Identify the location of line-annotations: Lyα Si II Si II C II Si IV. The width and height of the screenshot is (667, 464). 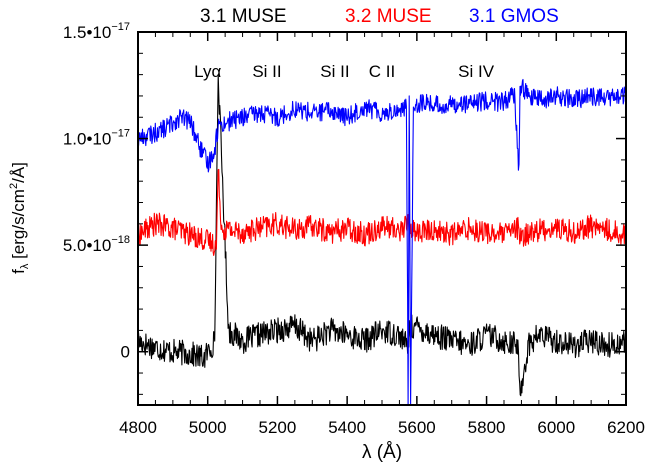
(344, 71).